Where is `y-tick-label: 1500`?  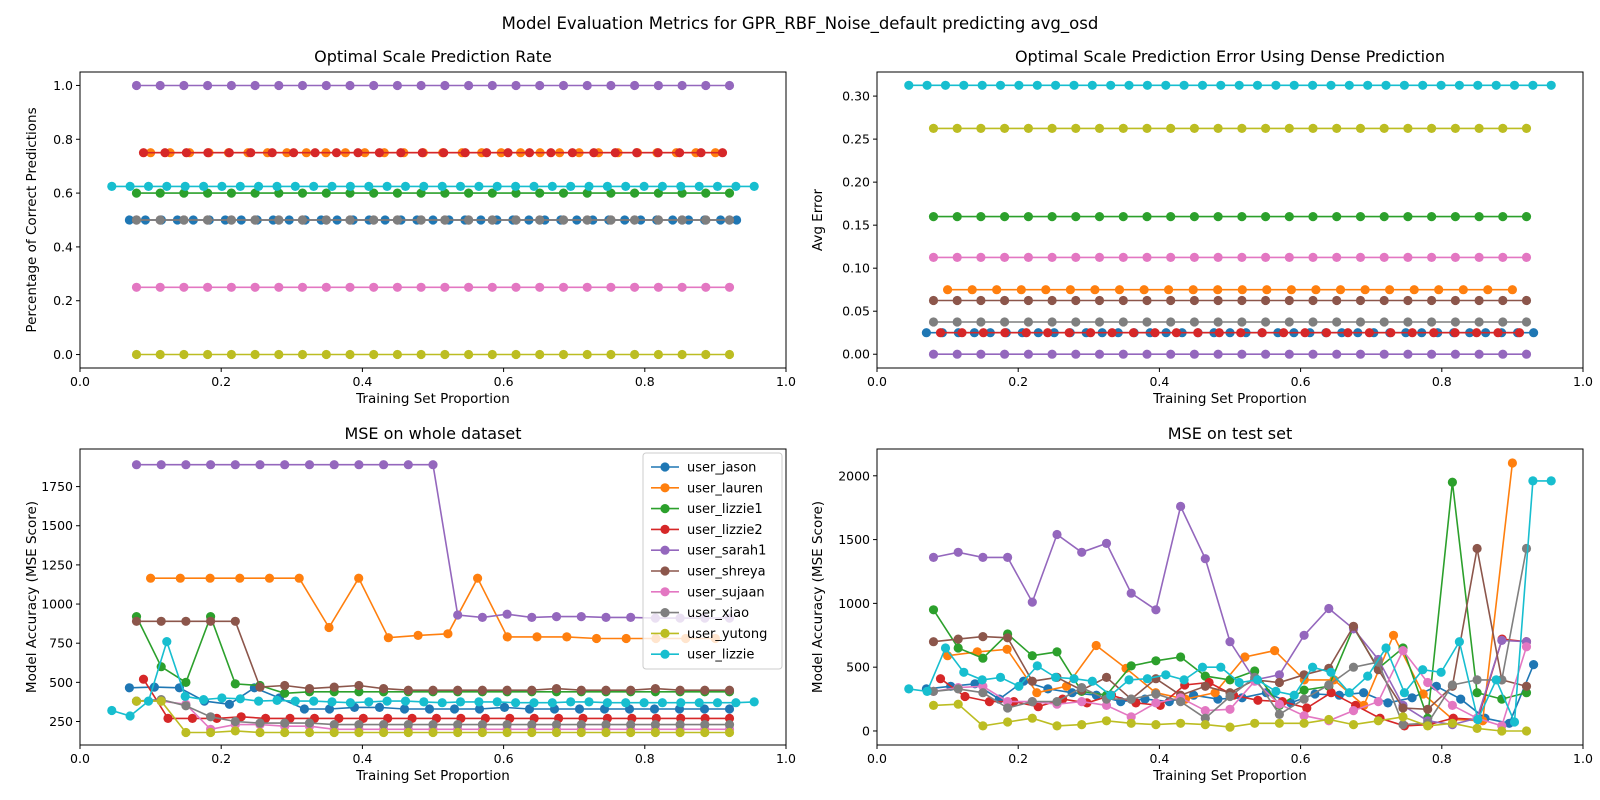
y-tick-label: 1500 is located at coordinates (57, 525).